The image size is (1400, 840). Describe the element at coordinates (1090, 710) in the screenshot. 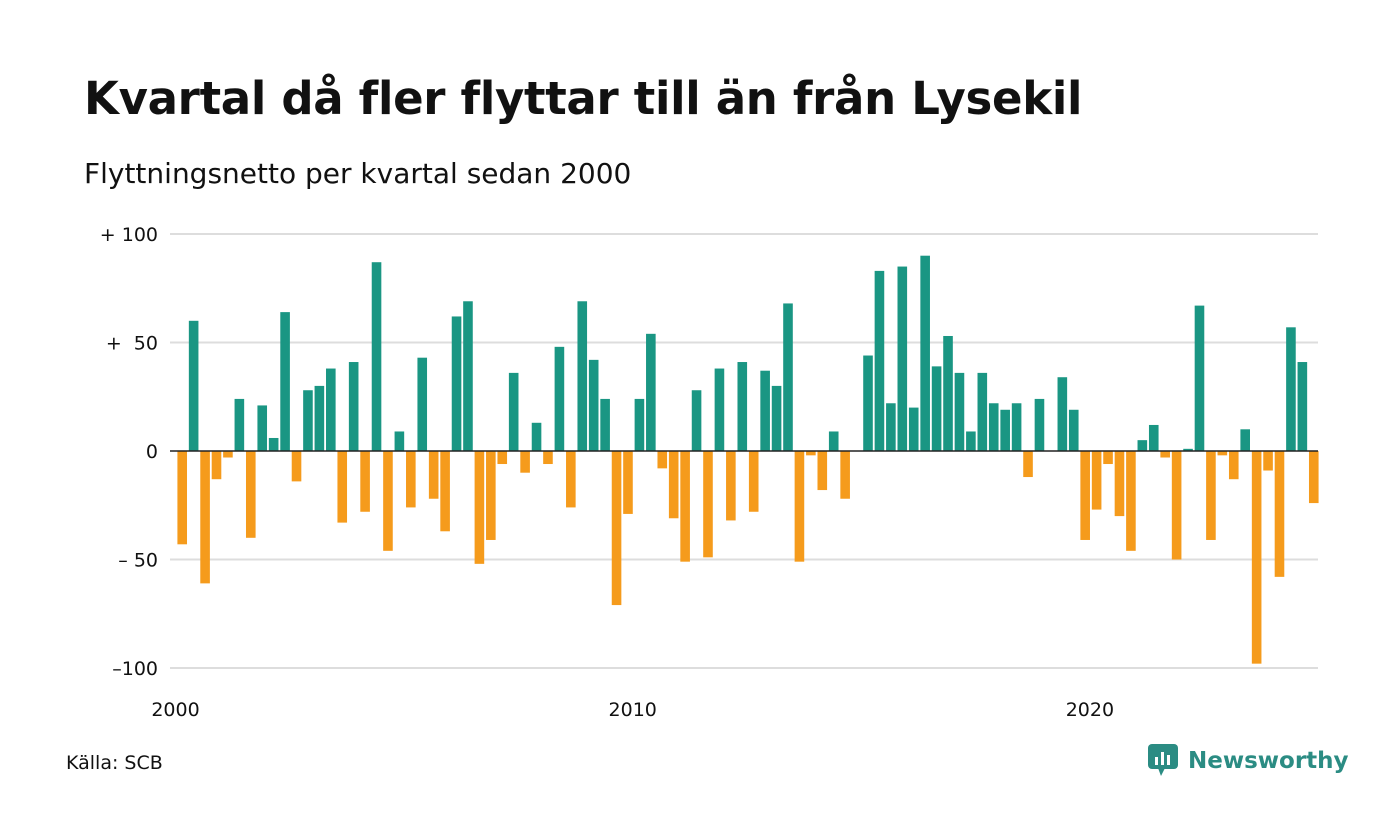

I see `x-tick-label: 2020` at that location.